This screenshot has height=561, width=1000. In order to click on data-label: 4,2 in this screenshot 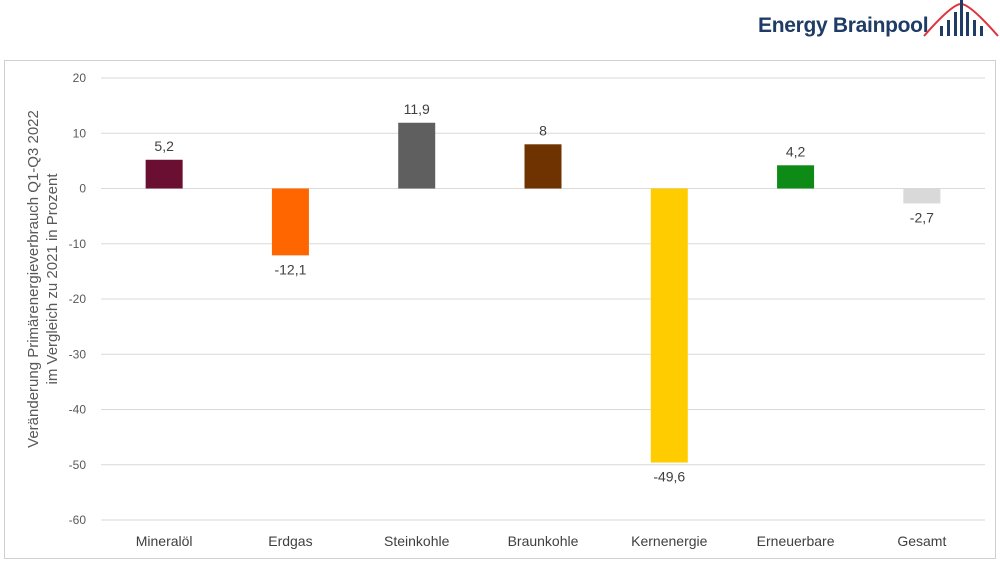, I will do `click(796, 151)`.